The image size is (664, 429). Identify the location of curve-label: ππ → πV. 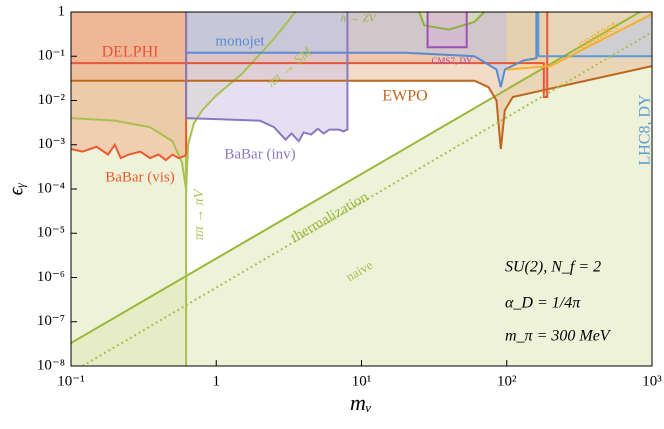
(199, 214).